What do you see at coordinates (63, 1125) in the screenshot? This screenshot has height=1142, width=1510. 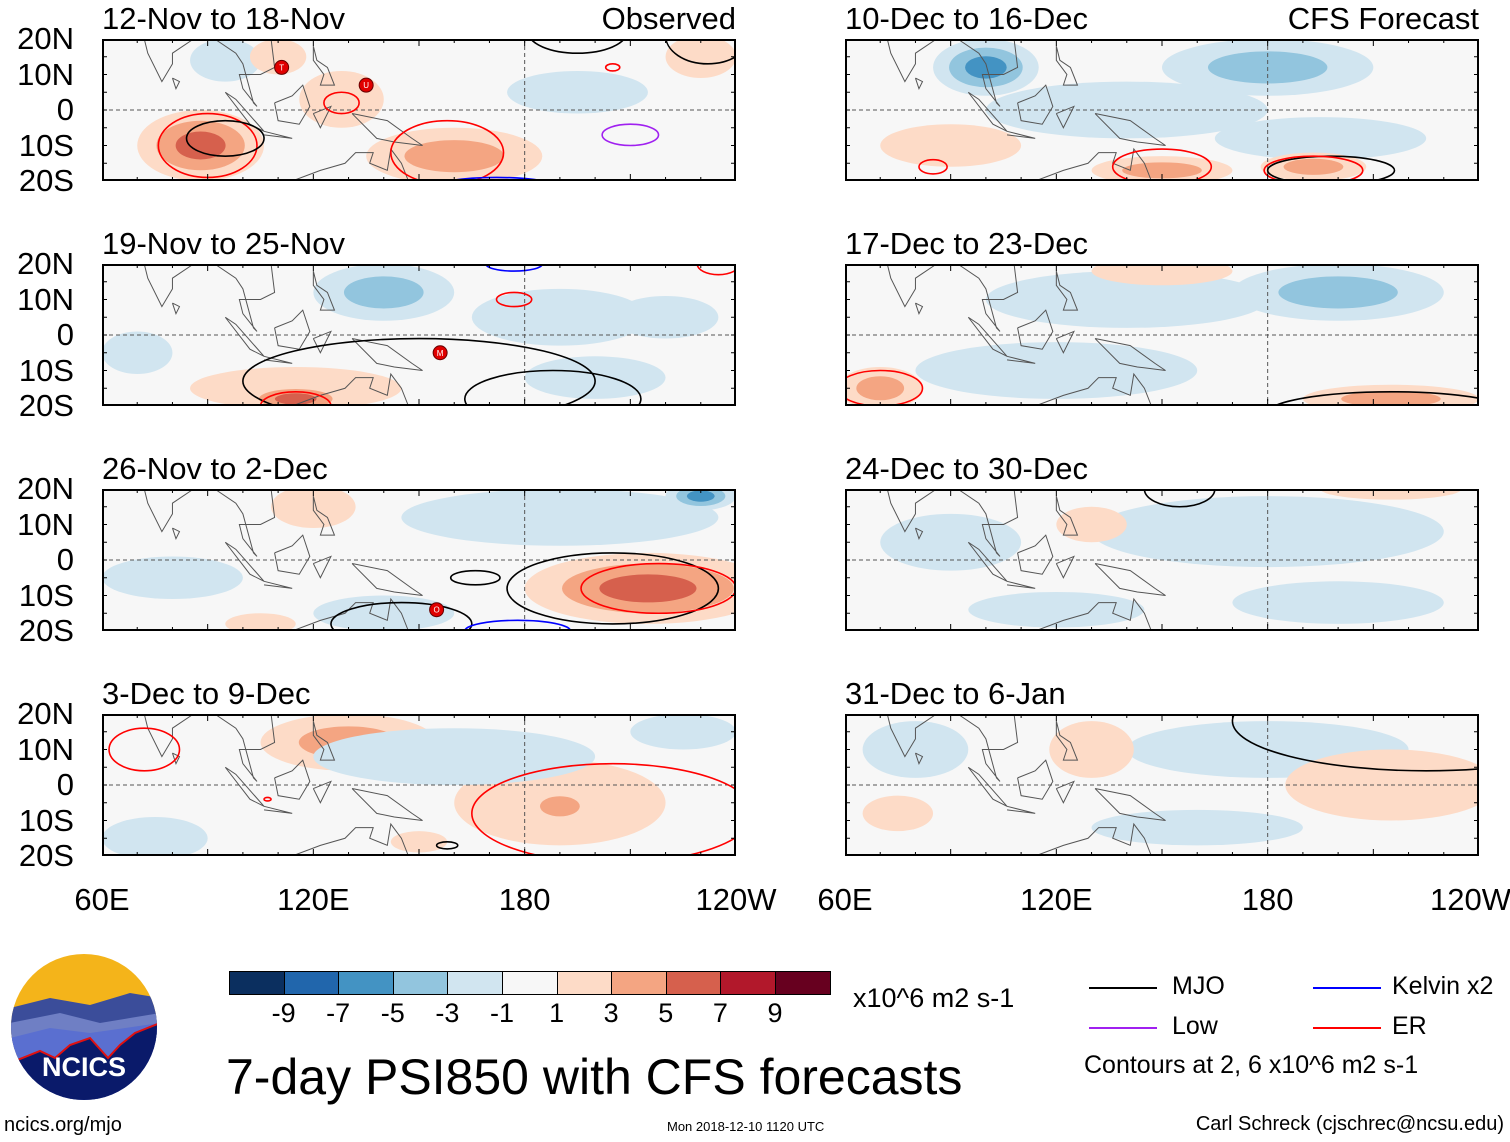 I see `url-link: ncics.org/mjo` at bounding box center [63, 1125].